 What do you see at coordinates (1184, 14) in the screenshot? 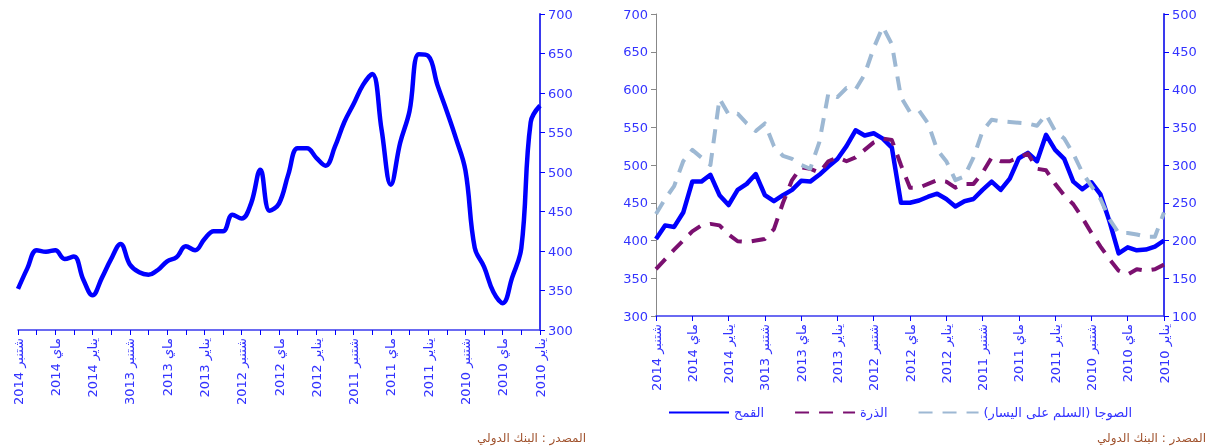
I see `y2-tick-label: 500` at bounding box center [1184, 14].